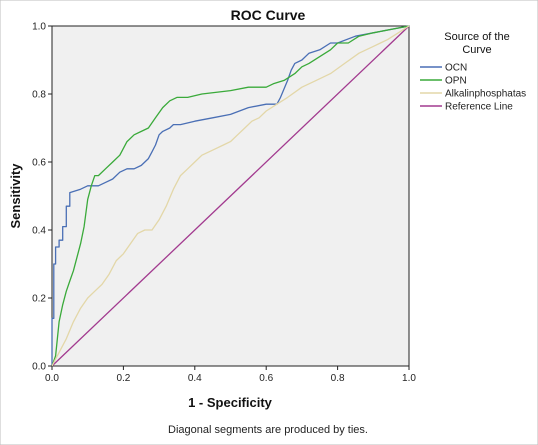 The height and width of the screenshot is (445, 538). Describe the element at coordinates (39, 95) in the screenshot. I see `y-tick-label: 0.8` at that location.